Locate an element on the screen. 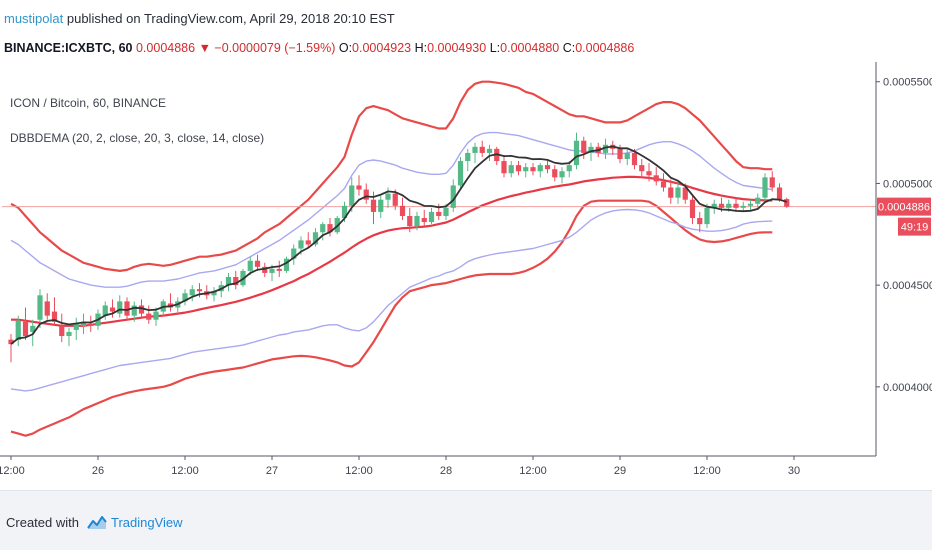  author-link: mustipolat is located at coordinates (34, 18).